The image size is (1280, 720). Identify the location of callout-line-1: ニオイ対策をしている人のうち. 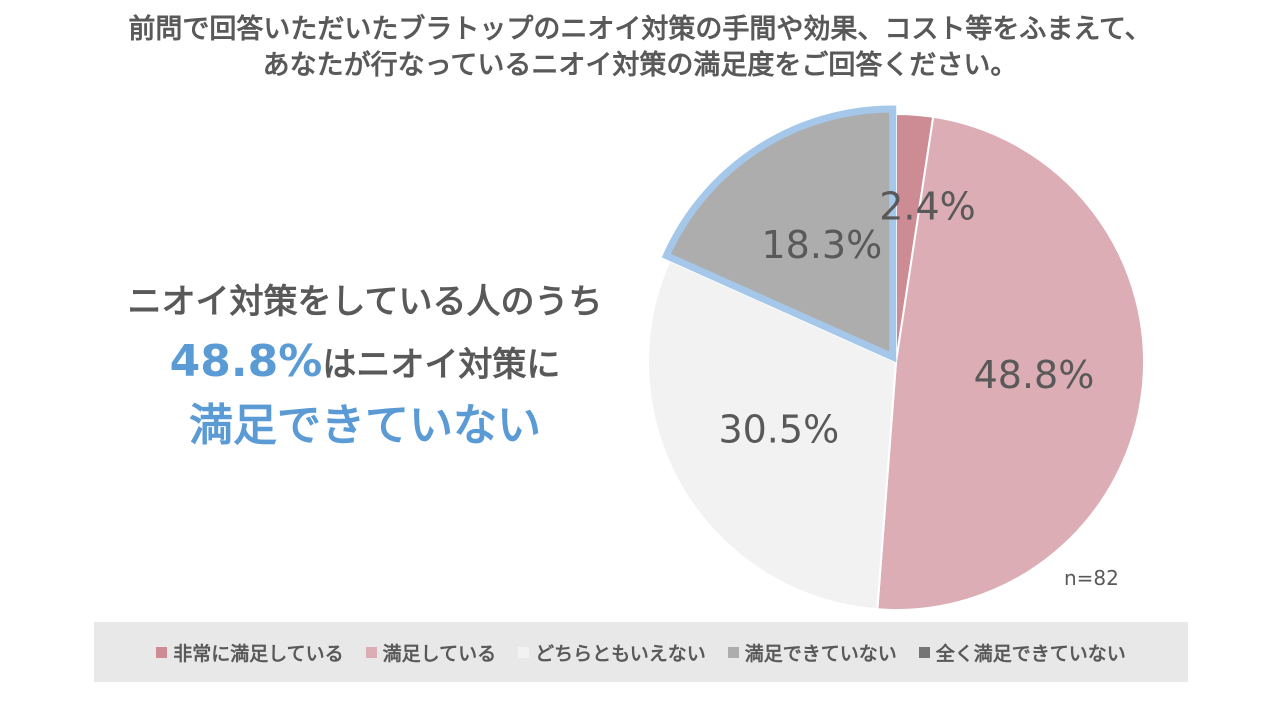
(365, 302).